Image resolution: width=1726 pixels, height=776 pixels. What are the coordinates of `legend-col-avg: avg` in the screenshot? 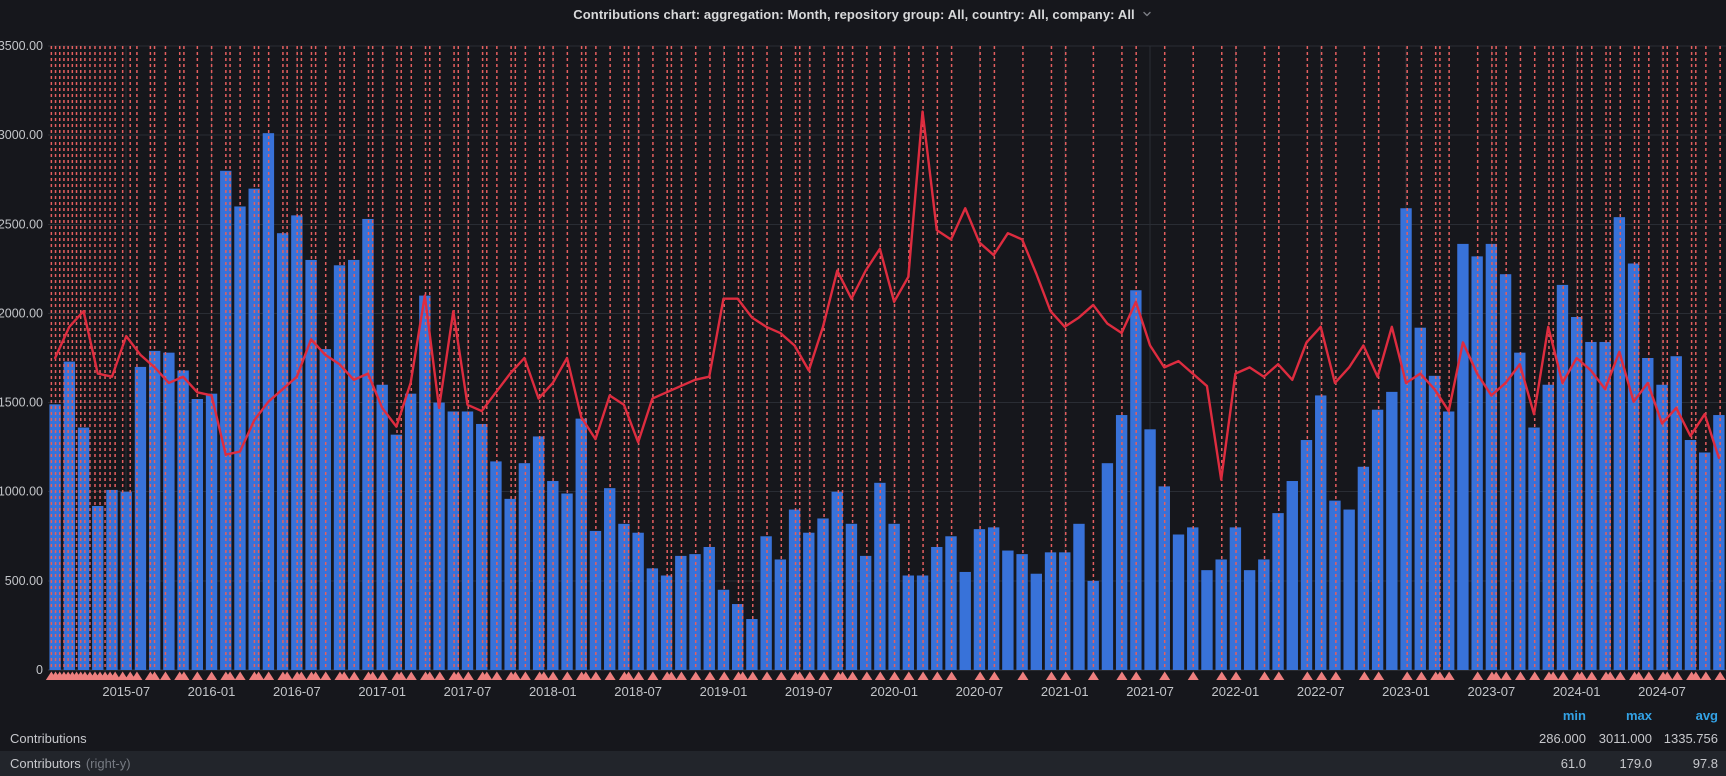 It's located at (1706, 715).